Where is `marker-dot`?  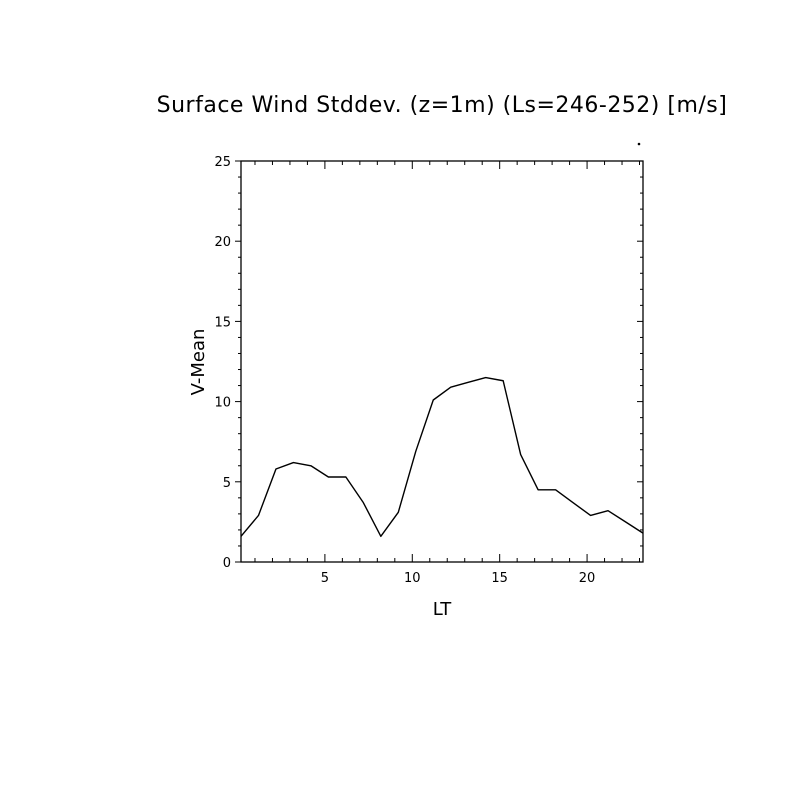
marker-dot is located at coordinates (639, 144).